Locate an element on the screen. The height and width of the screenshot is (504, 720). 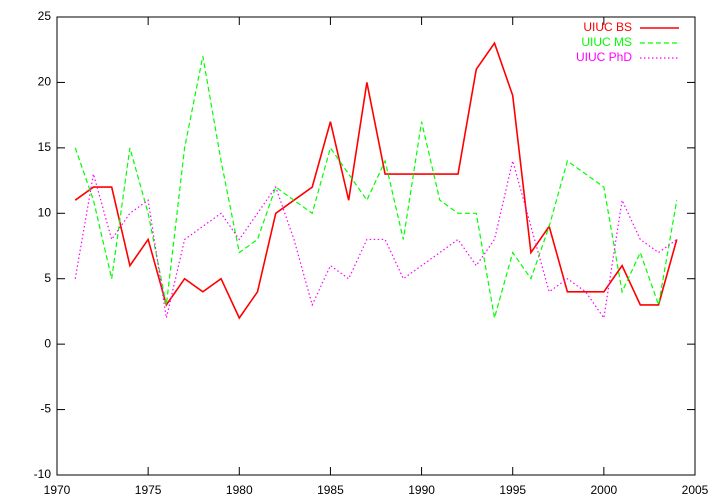
y-tick-label: -10 is located at coordinates (43, 474).